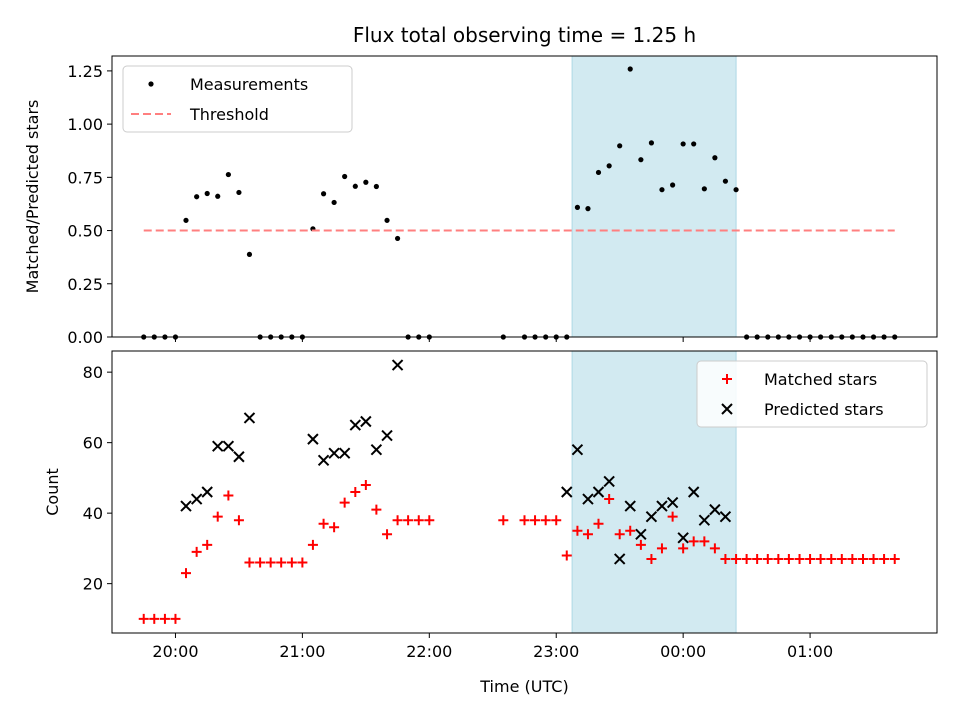 The width and height of the screenshot is (960, 724). What do you see at coordinates (93, 584) in the screenshot?
I see `y-tick-label: 20` at bounding box center [93, 584].